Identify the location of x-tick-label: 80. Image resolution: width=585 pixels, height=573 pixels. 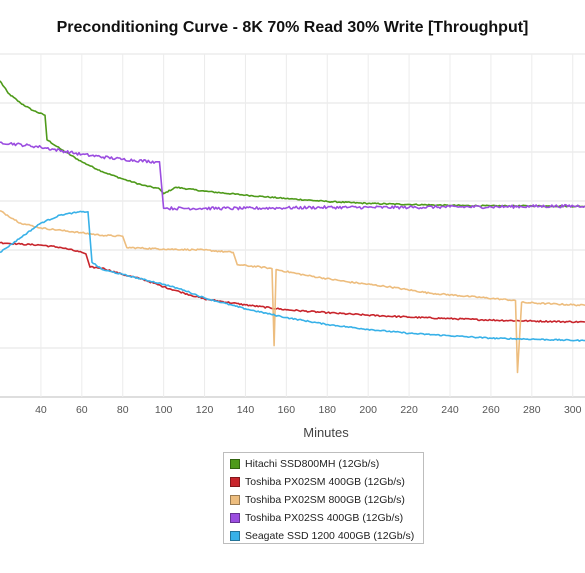
(123, 410).